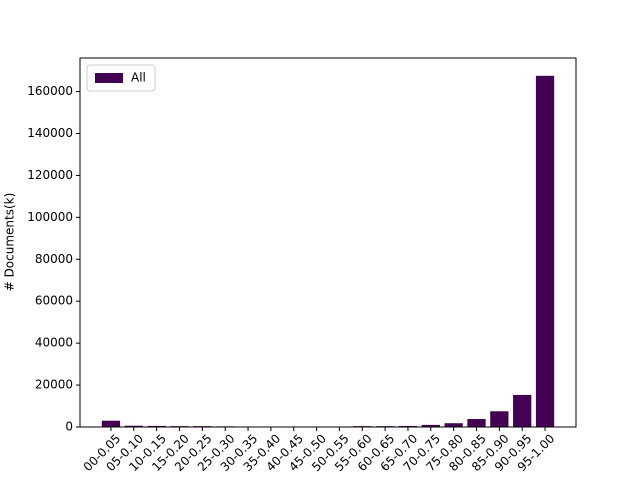 Image resolution: width=640 pixels, height=480 pixels. What do you see at coordinates (109, 78) in the screenshot?
I see `legend-swatch` at bounding box center [109, 78].